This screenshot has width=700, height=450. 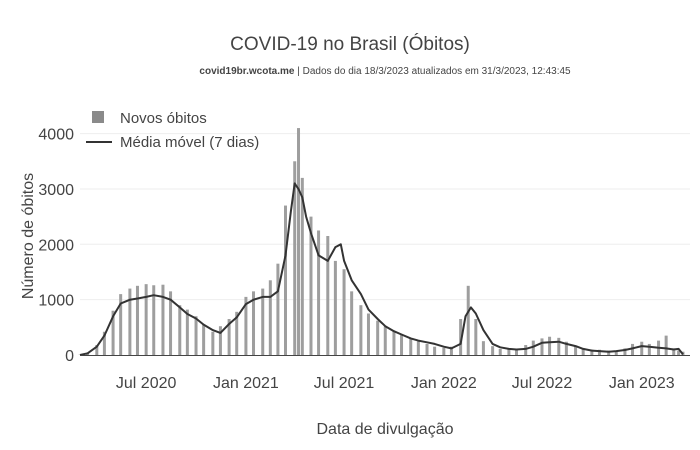 What do you see at coordinates (350, 44) in the screenshot?
I see `chart-title: COVID-19 no Brasil (Óbitos)` at bounding box center [350, 44].